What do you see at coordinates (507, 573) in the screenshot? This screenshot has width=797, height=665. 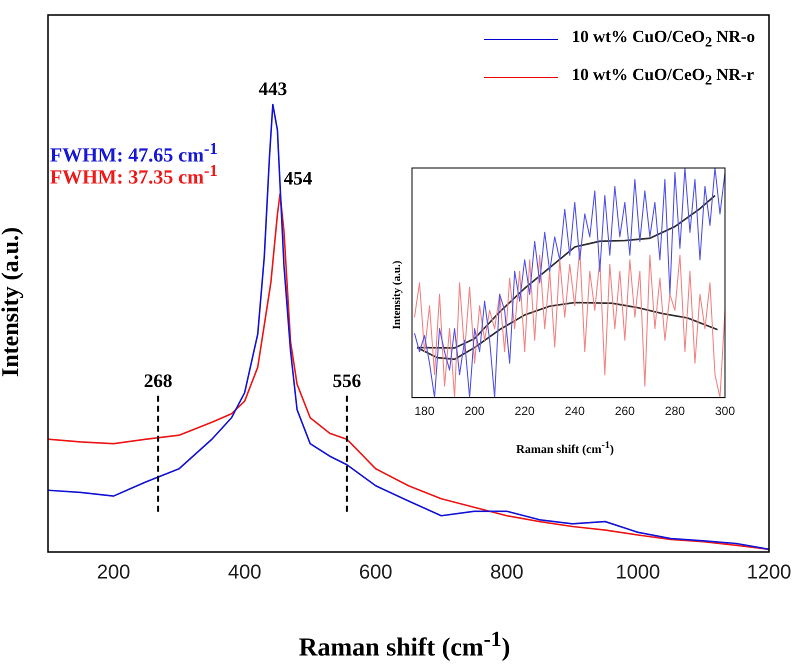 I see `x-tick-label: 800` at bounding box center [507, 573].